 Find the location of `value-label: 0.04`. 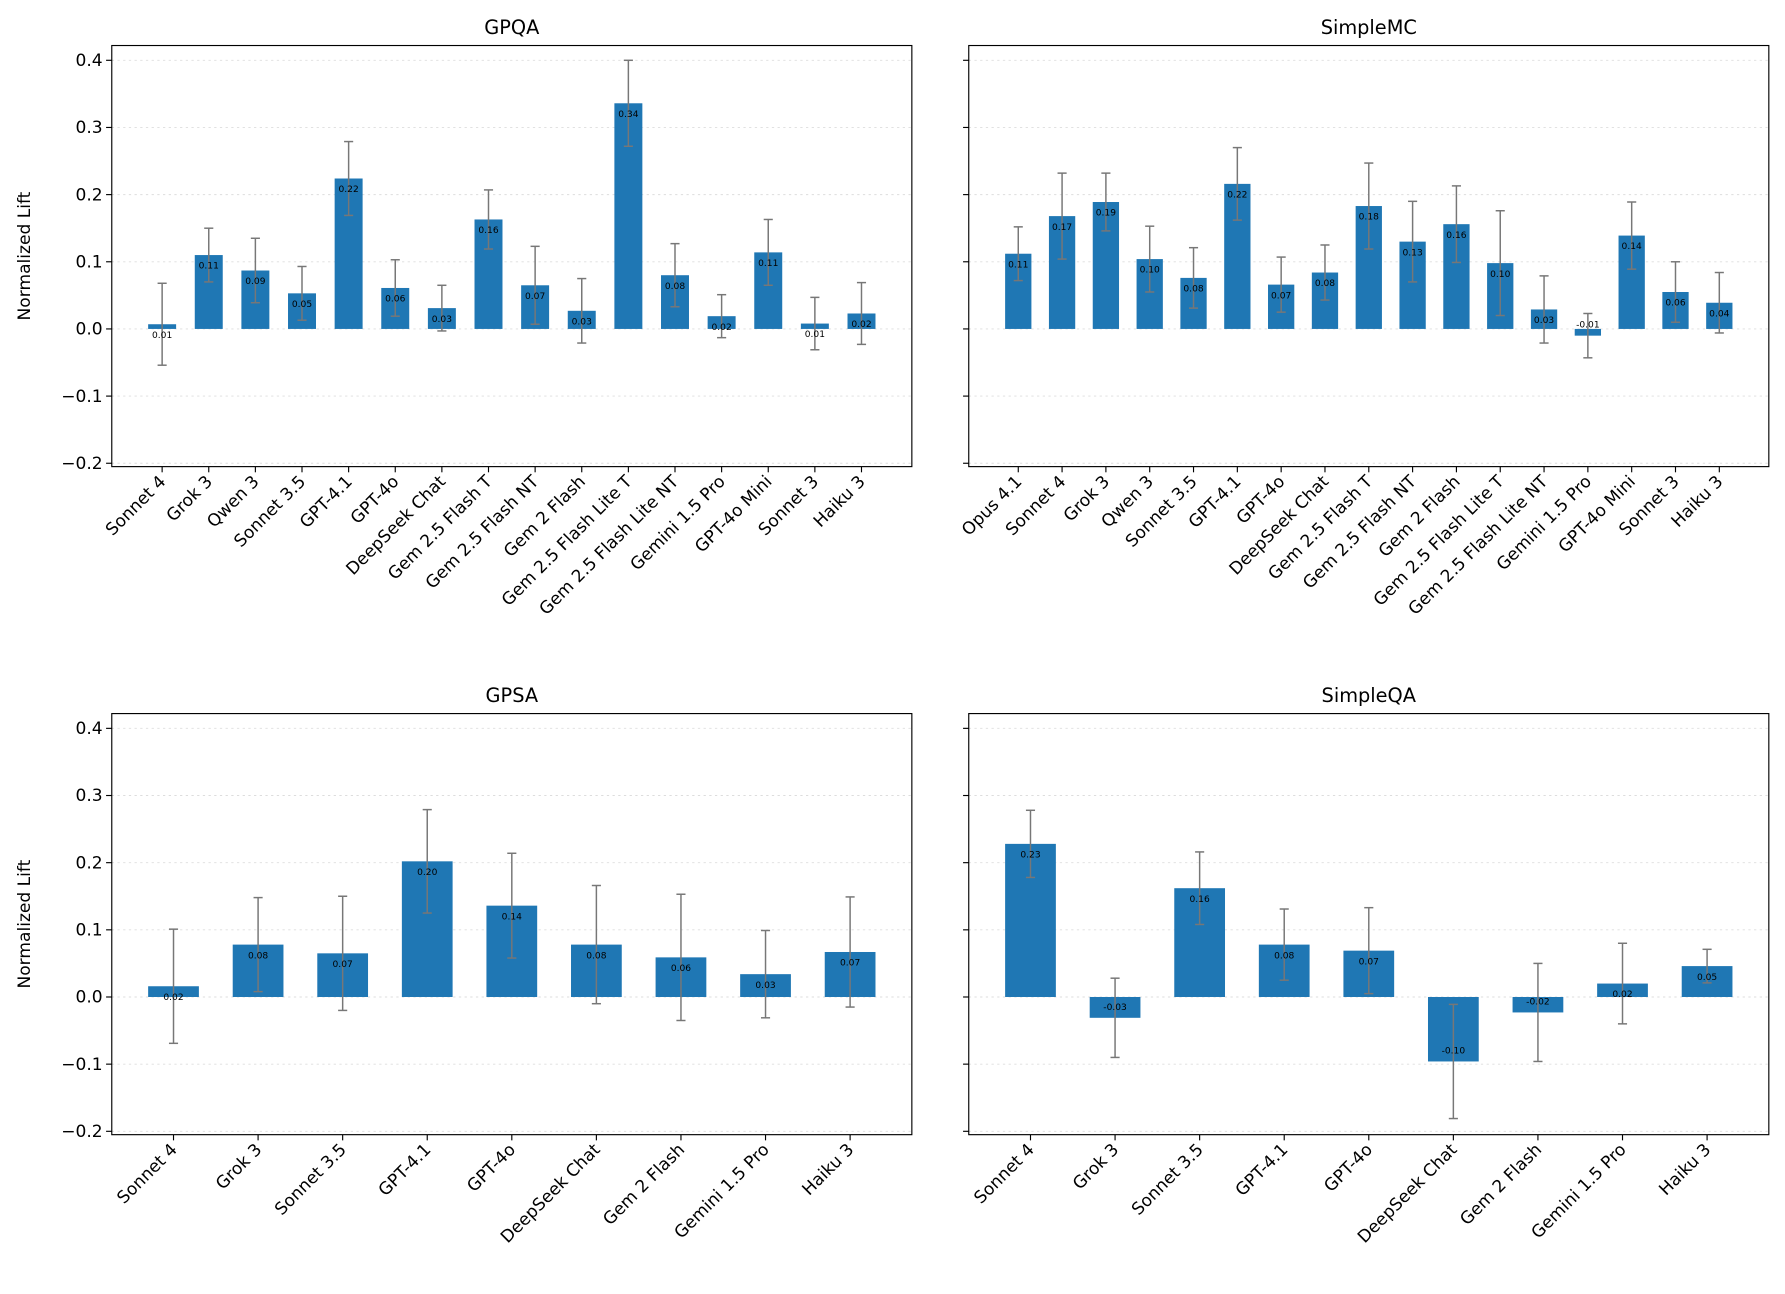

value-label: 0.04 is located at coordinates (1719, 314).